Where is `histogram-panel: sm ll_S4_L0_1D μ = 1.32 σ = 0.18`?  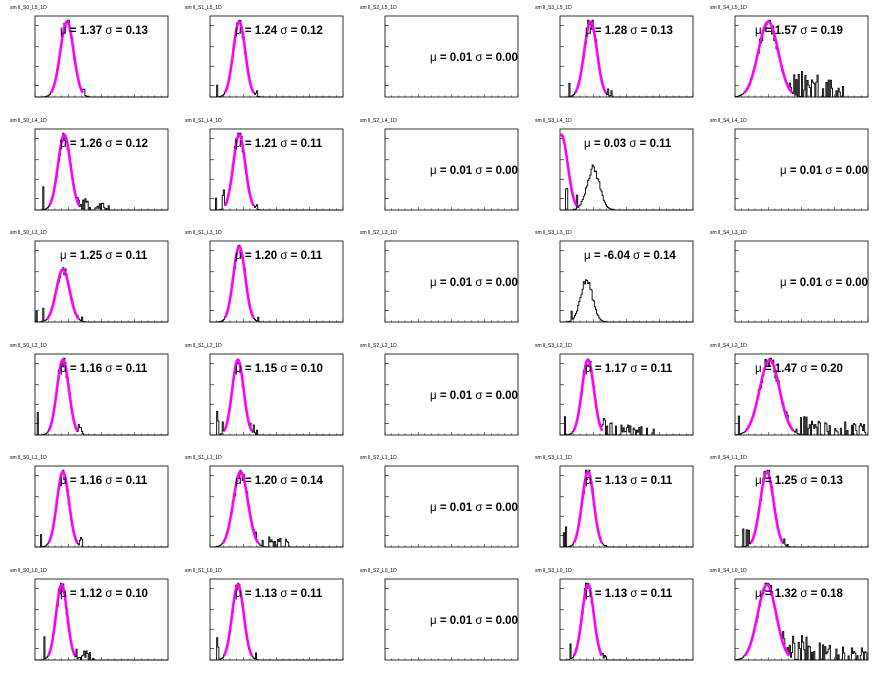
histogram-panel: sm ll_S4_L0_1D μ = 1.32 σ = 0.18 is located at coordinates (787, 619).